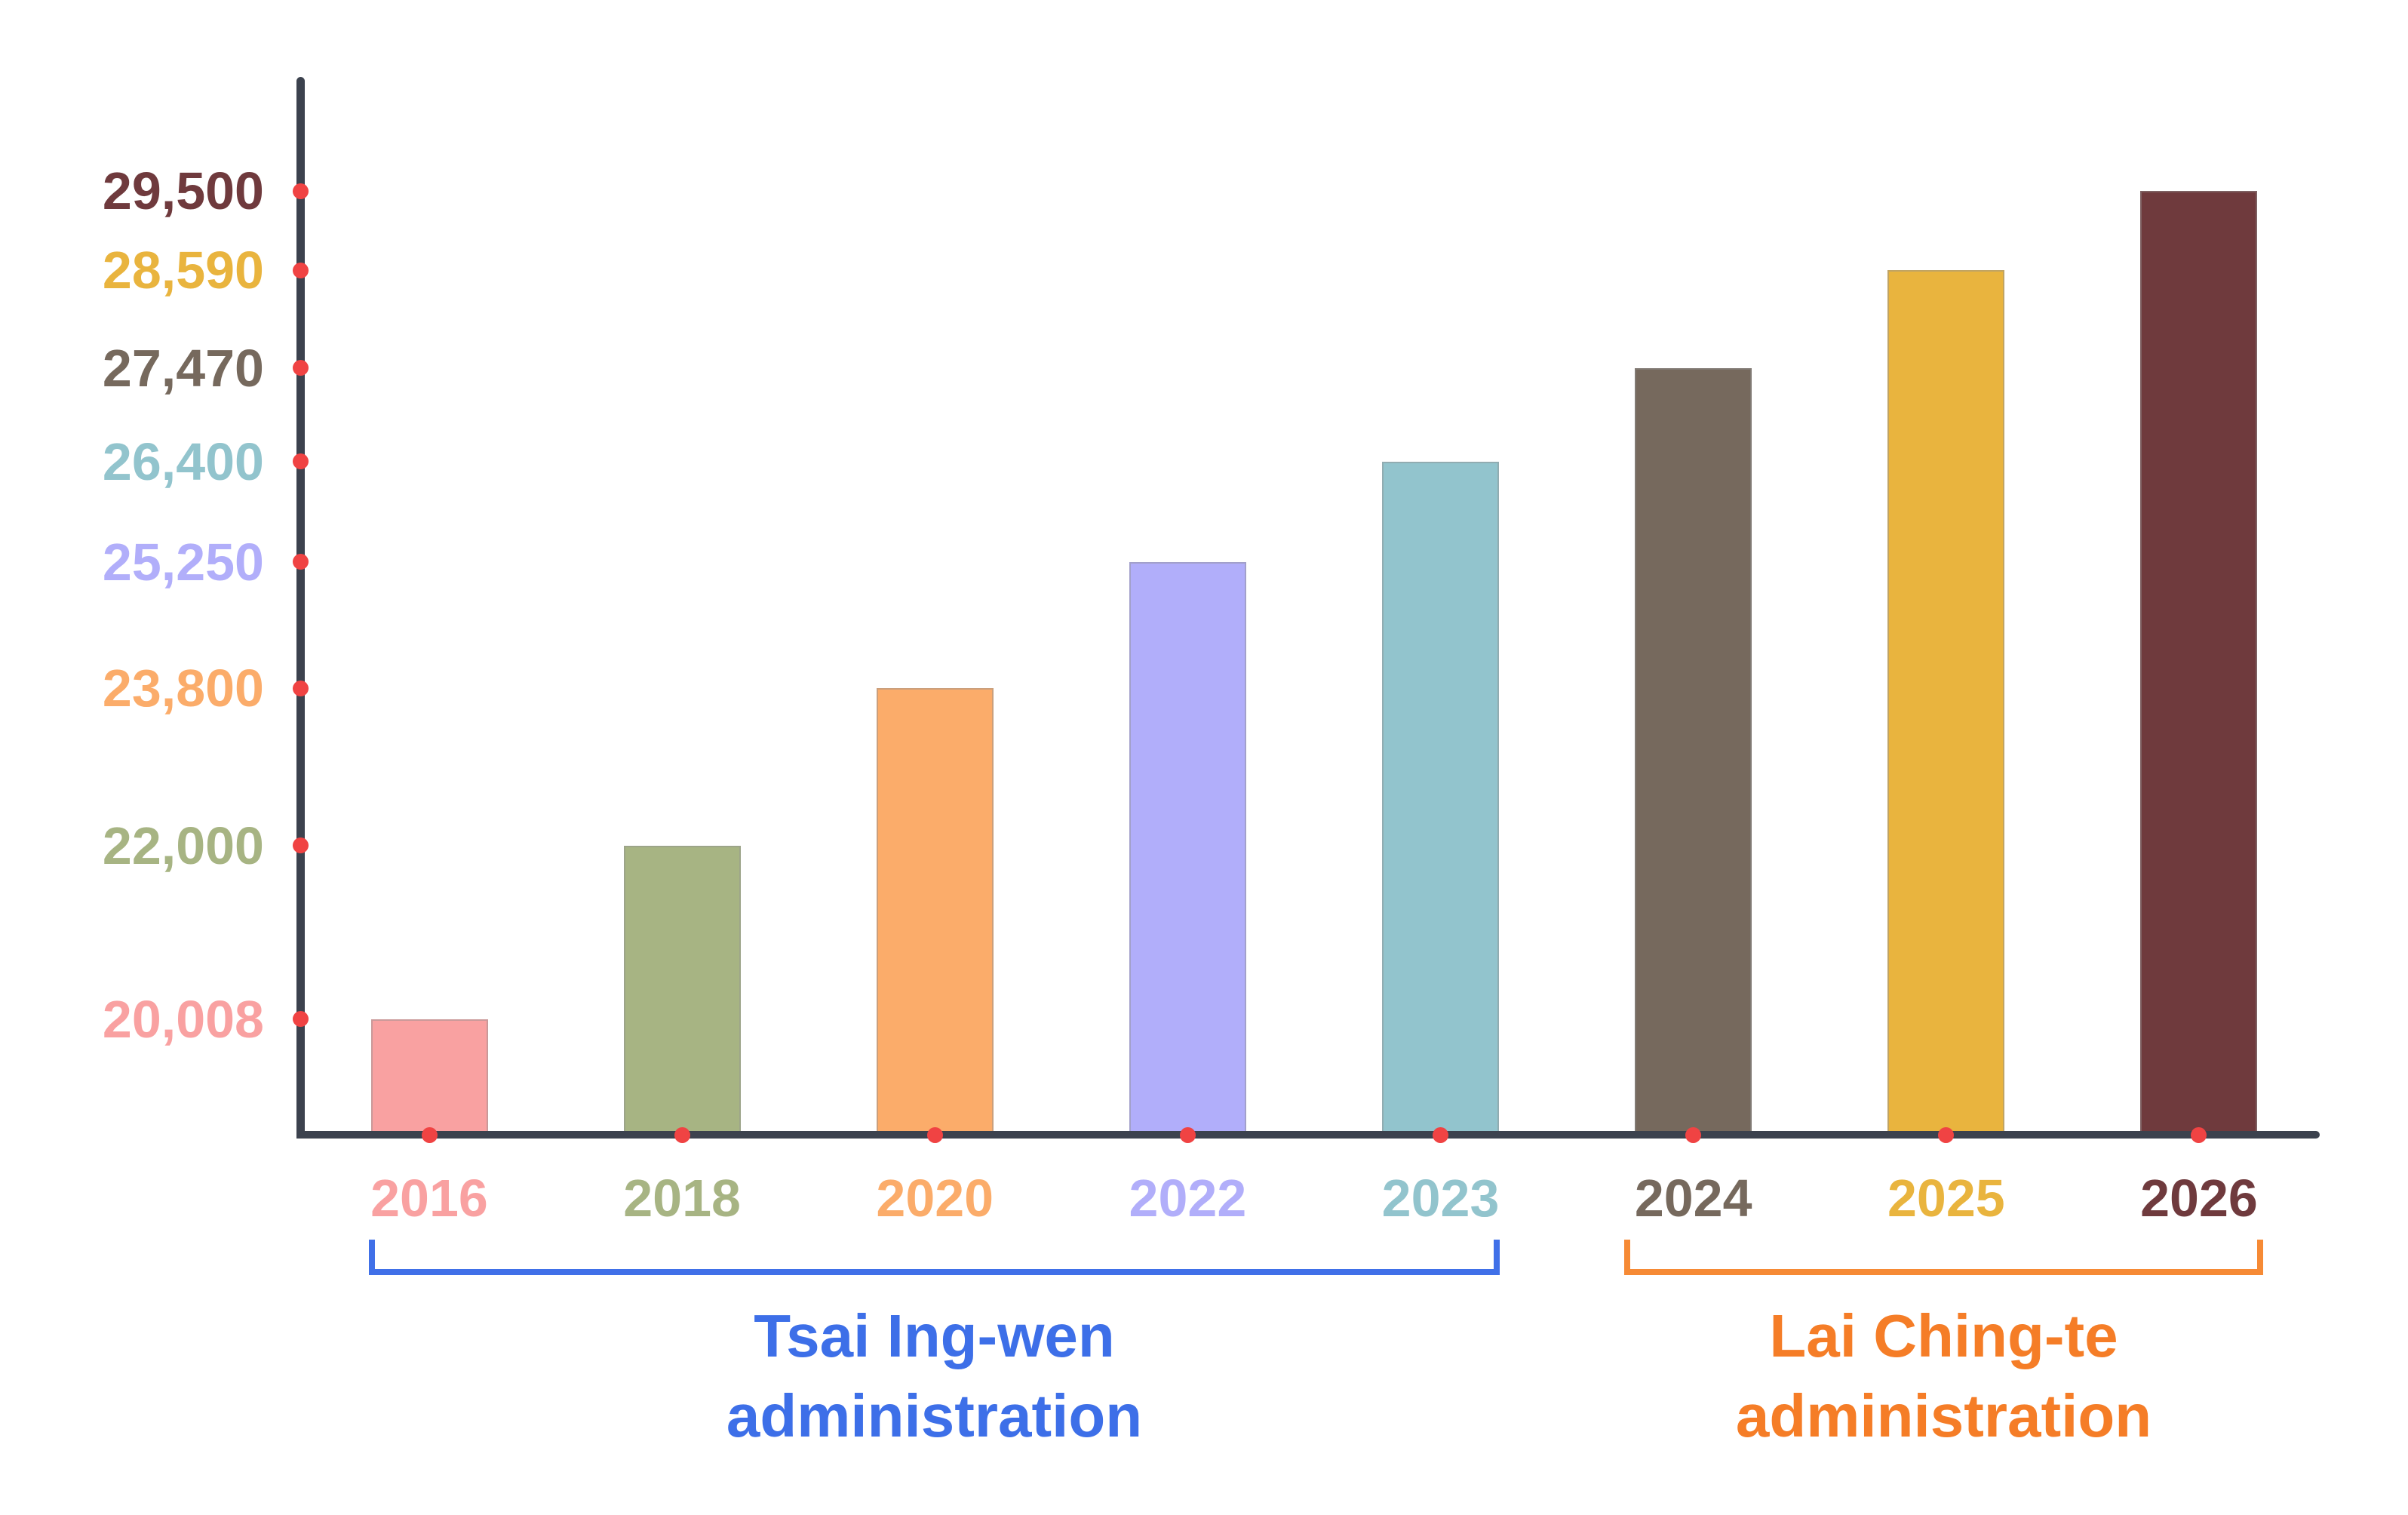  What do you see at coordinates (1187, 846) in the screenshot?
I see `bar-2022` at bounding box center [1187, 846].